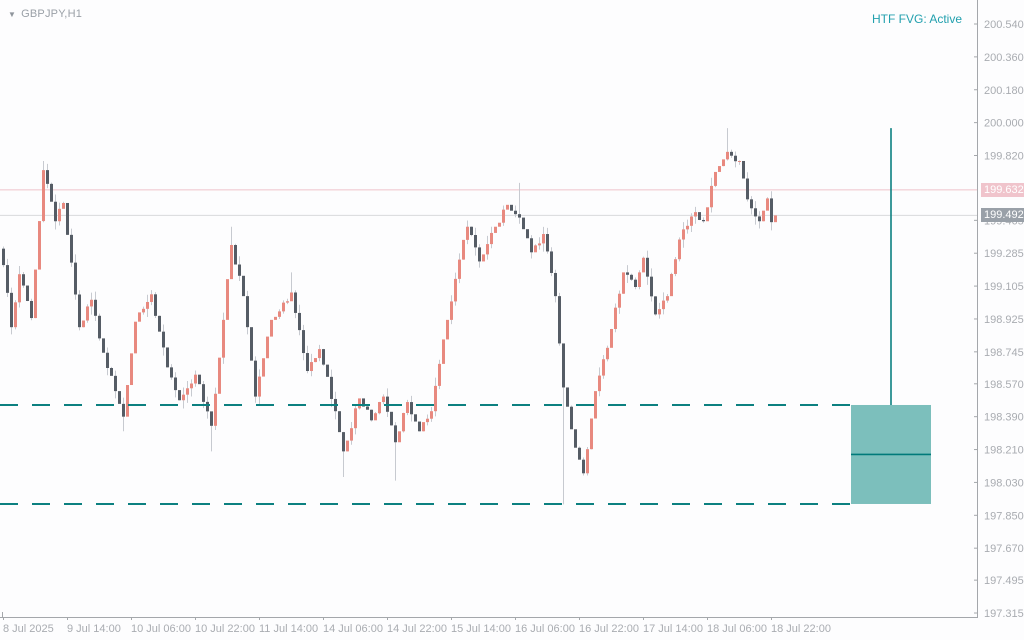 The width and height of the screenshot is (1024, 640). What do you see at coordinates (1004, 91) in the screenshot?
I see `svg-text: 200.180` at bounding box center [1004, 91].